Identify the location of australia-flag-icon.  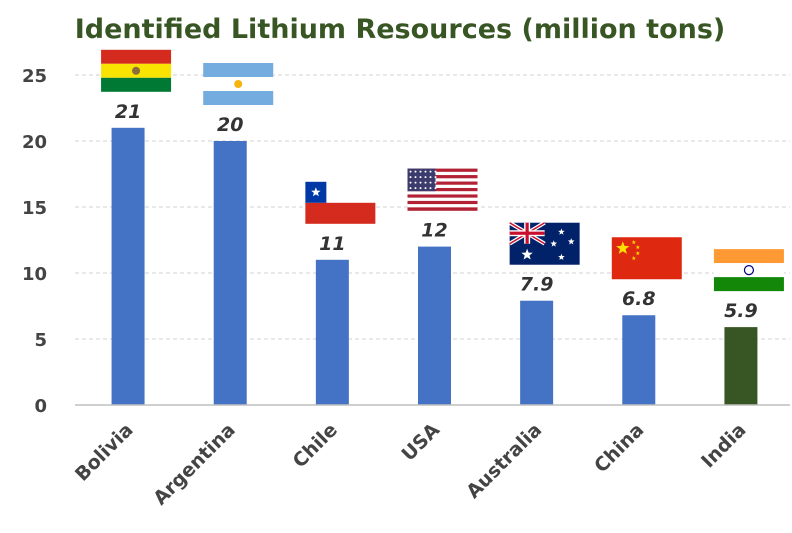
(544, 243).